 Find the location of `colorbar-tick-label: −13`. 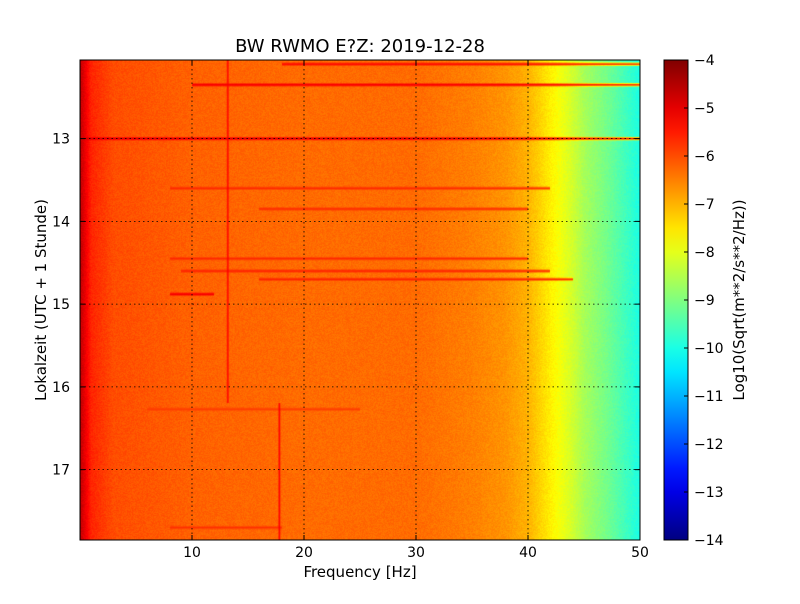

colorbar-tick-label: −13 is located at coordinates (709, 493).